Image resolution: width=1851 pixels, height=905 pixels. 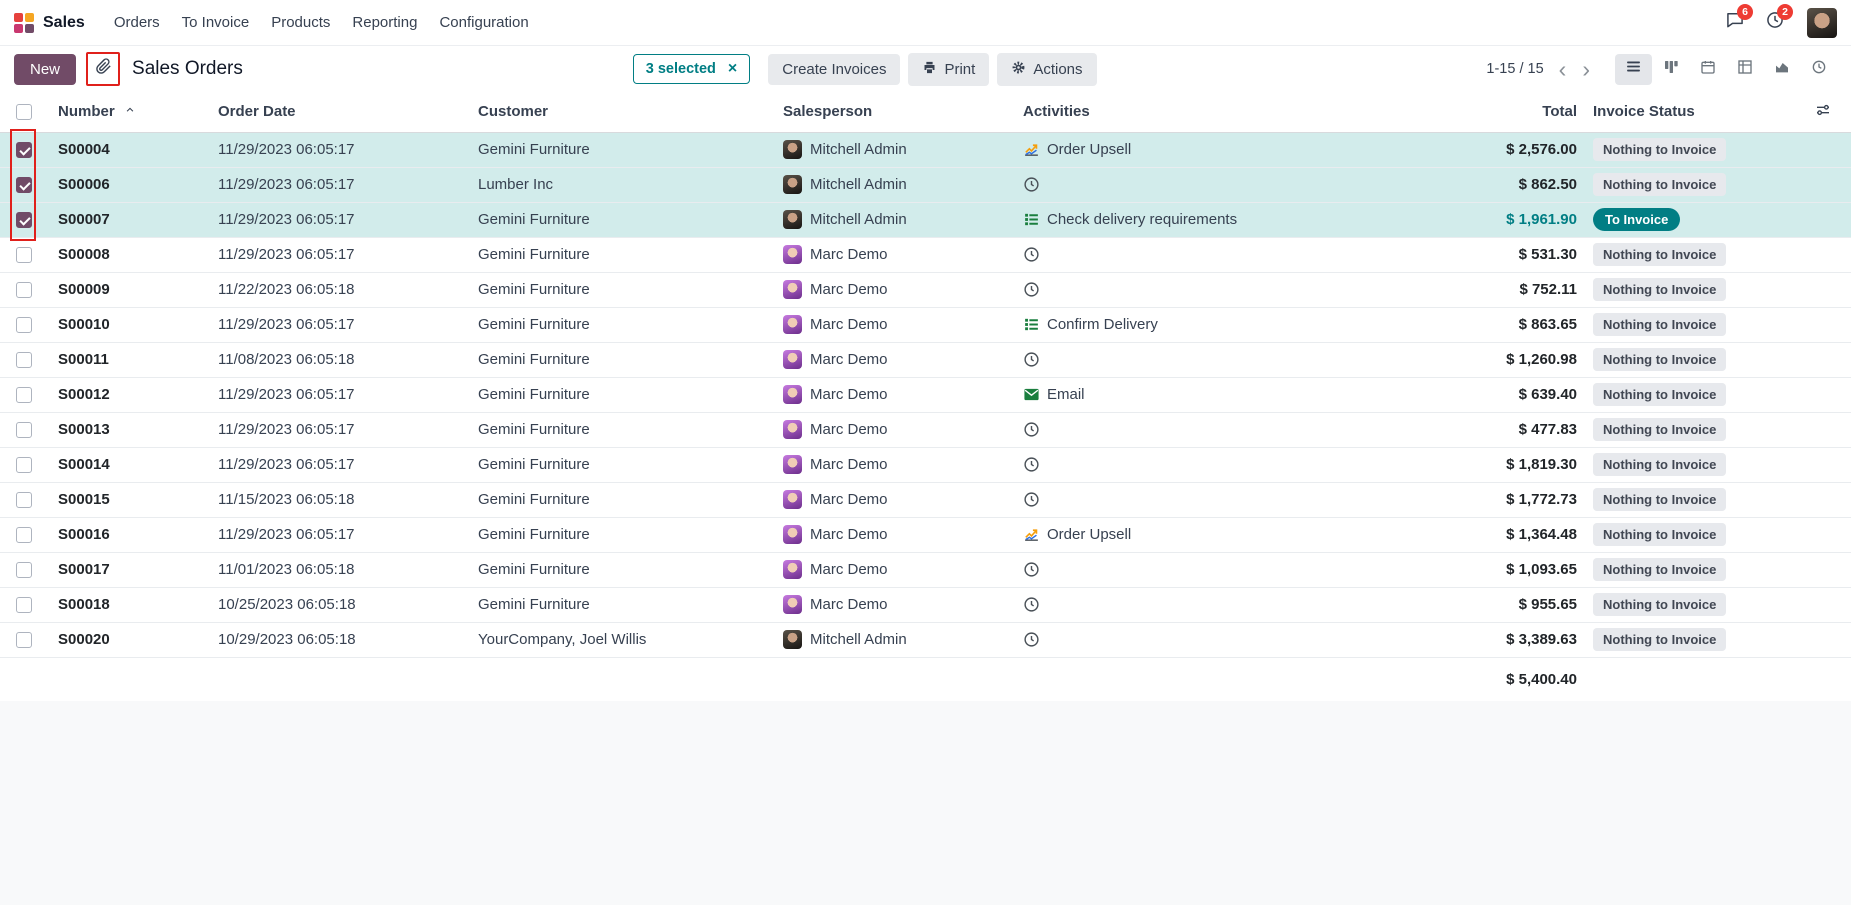 I want to click on calendar-view-button, so click(x=1707, y=69).